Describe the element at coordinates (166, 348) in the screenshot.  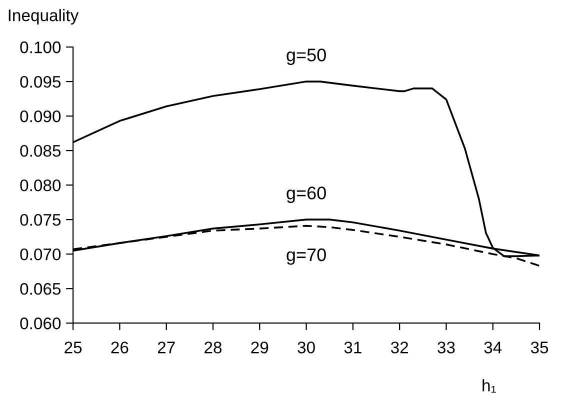
I see `x-tick-label: 27` at that location.